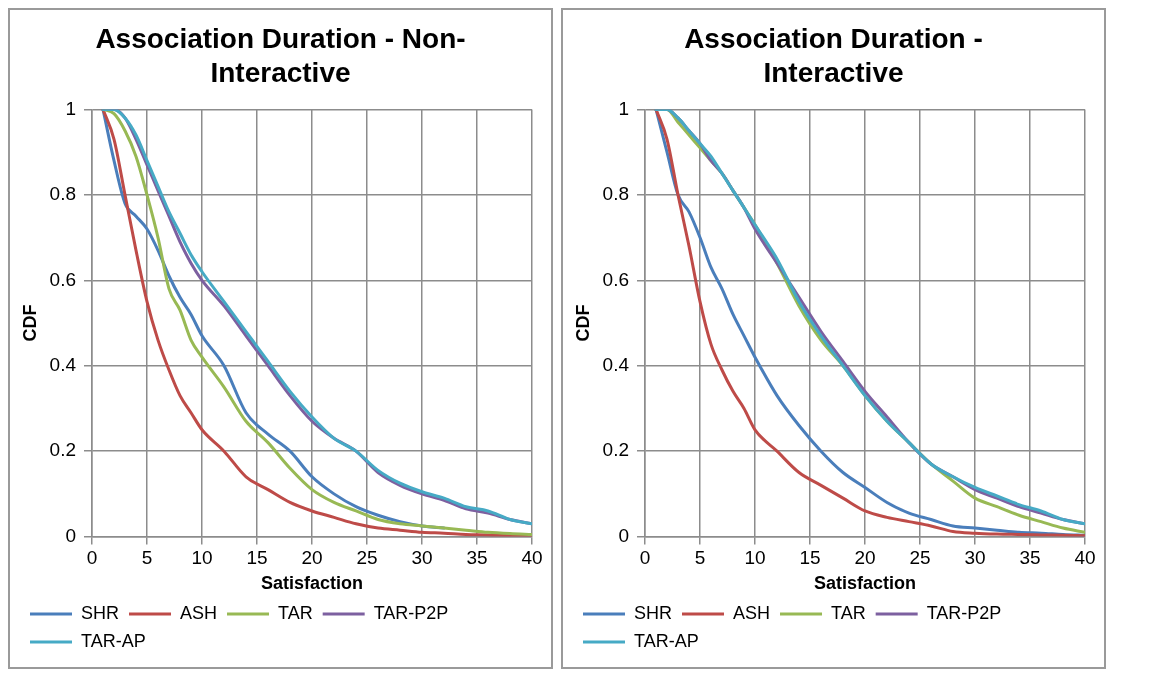  Describe the element at coordinates (833, 56) in the screenshot. I see `chart-title: Association Duration - Interactive` at that location.